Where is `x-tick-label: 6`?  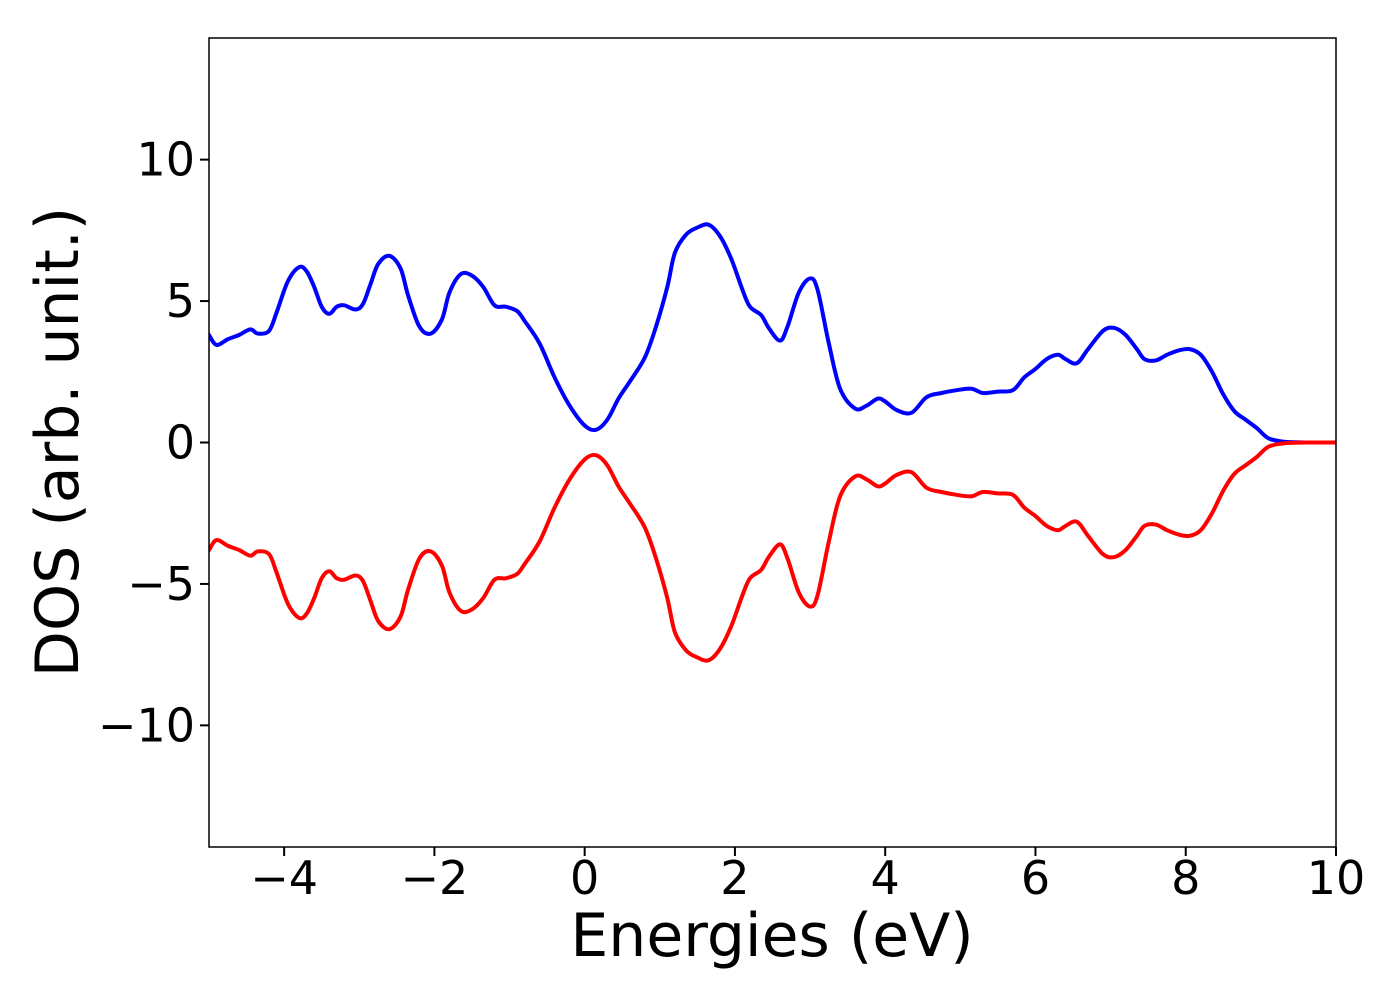
x-tick-label: 6 is located at coordinates (1035, 878).